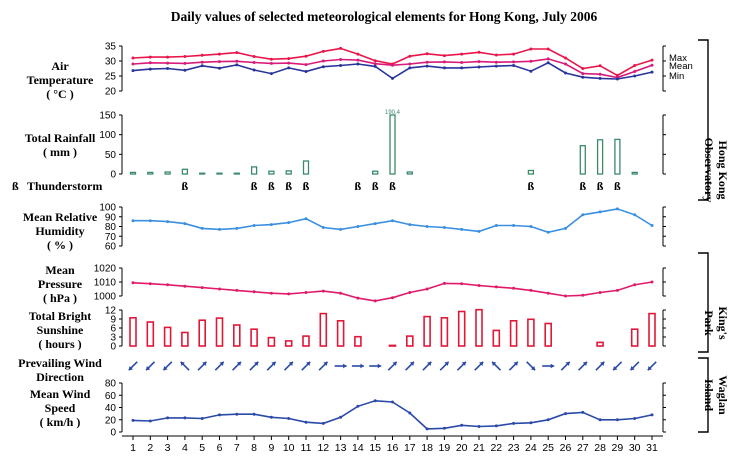 The image size is (733, 463). I want to click on wind-direction-arrows, so click(392, 366).